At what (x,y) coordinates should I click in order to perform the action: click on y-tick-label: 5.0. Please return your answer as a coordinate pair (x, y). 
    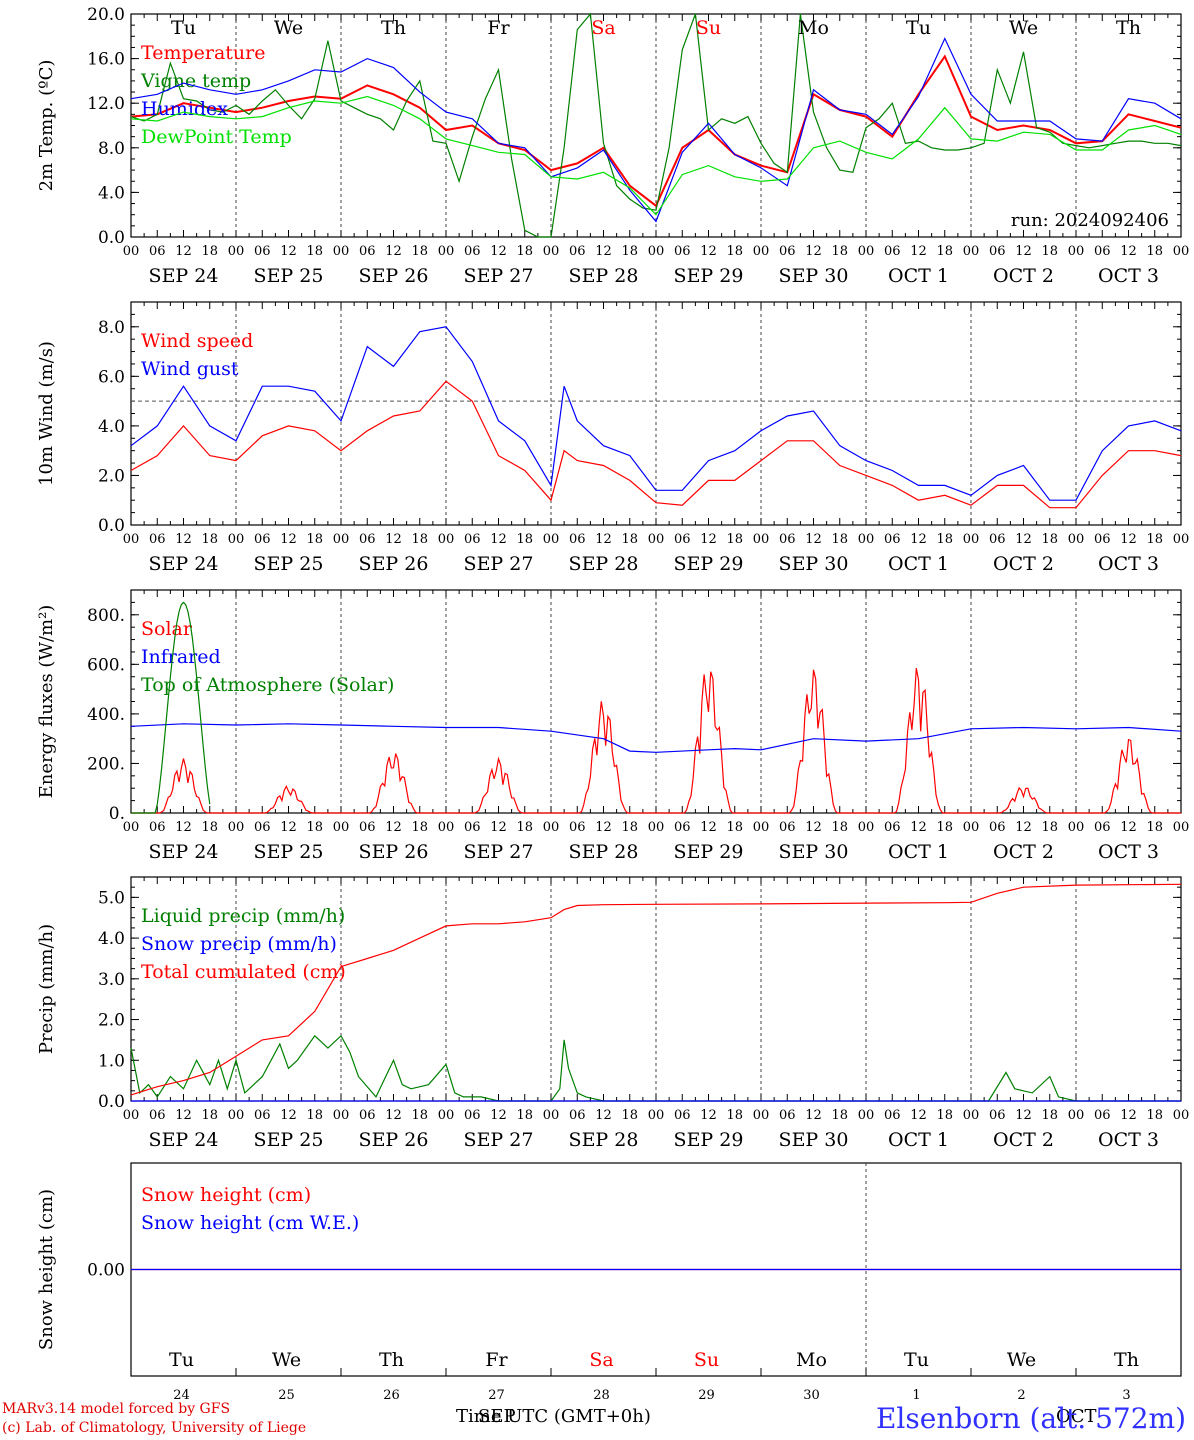
    Looking at the image, I should click on (111, 898).